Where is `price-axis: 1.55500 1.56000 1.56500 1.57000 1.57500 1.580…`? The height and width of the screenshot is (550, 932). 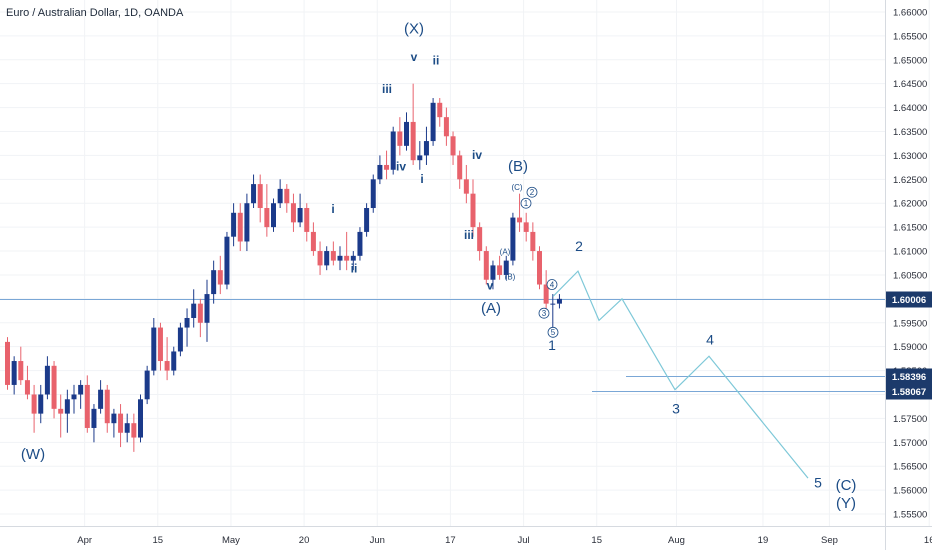
price-axis: 1.55500 1.56000 1.56500 1.57000 1.57500 1.580… is located at coordinates (909, 264).